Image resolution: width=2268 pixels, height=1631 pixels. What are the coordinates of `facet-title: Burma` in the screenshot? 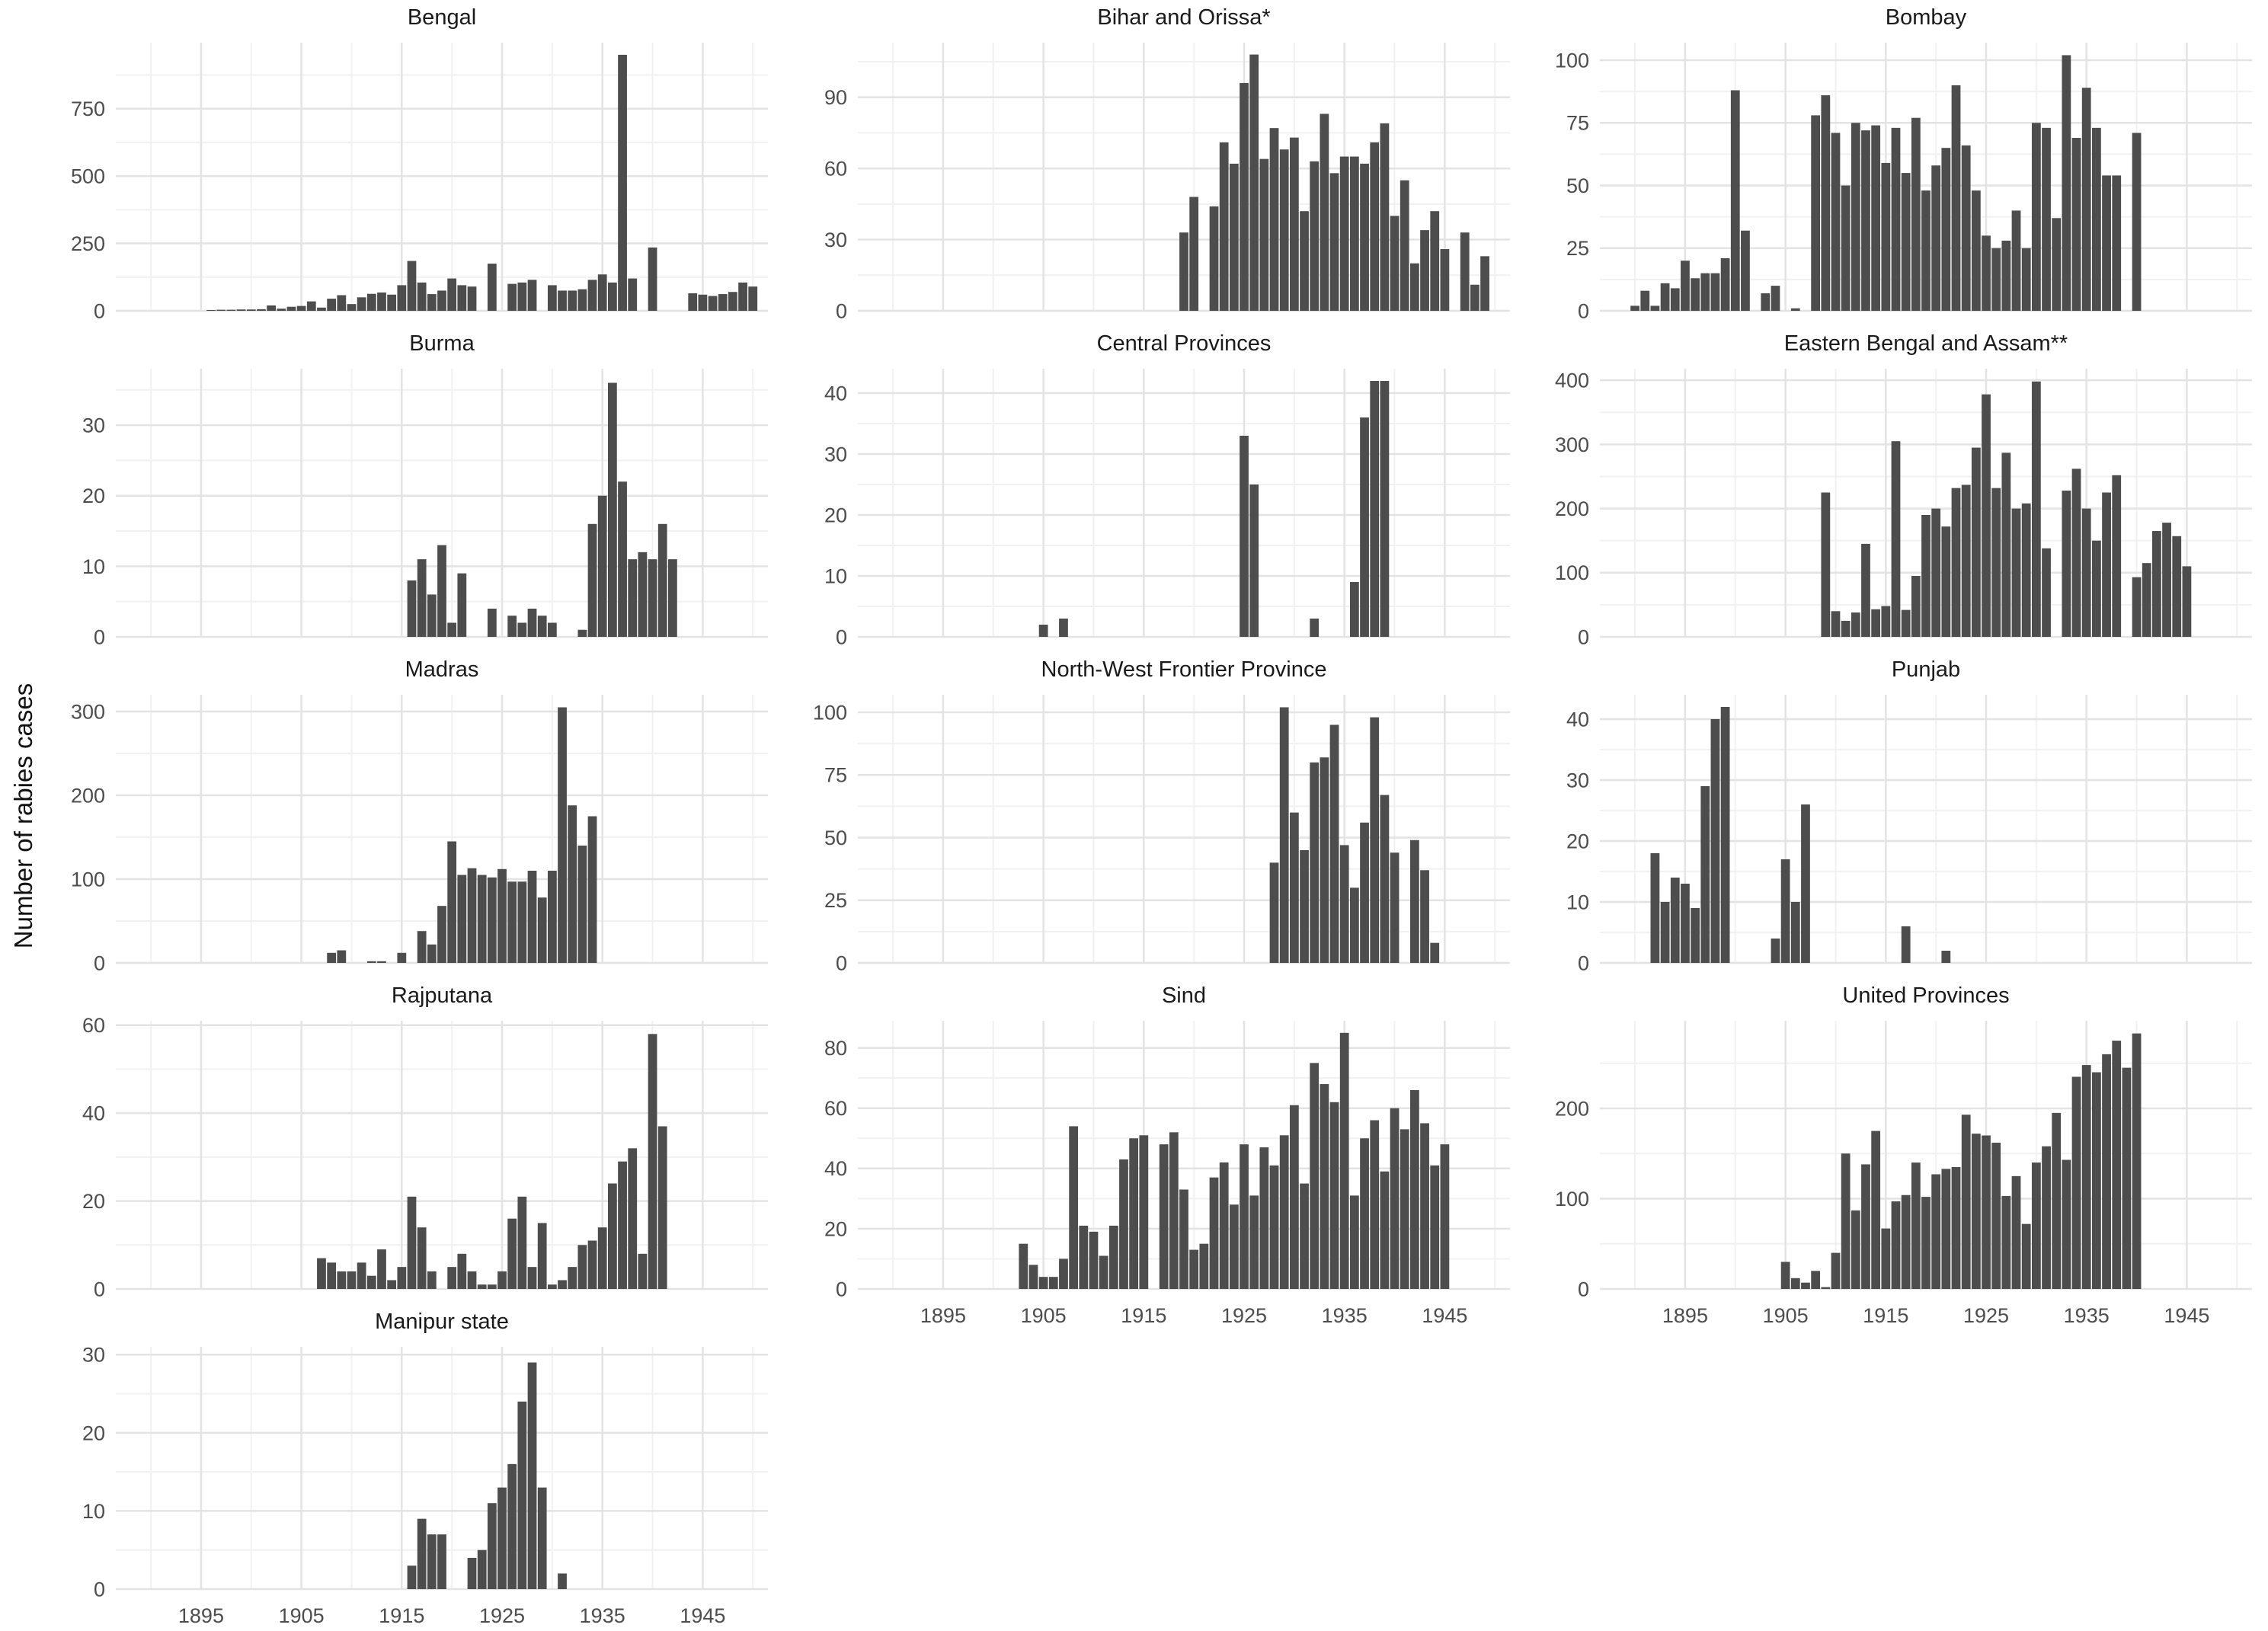 It's located at (442, 343).